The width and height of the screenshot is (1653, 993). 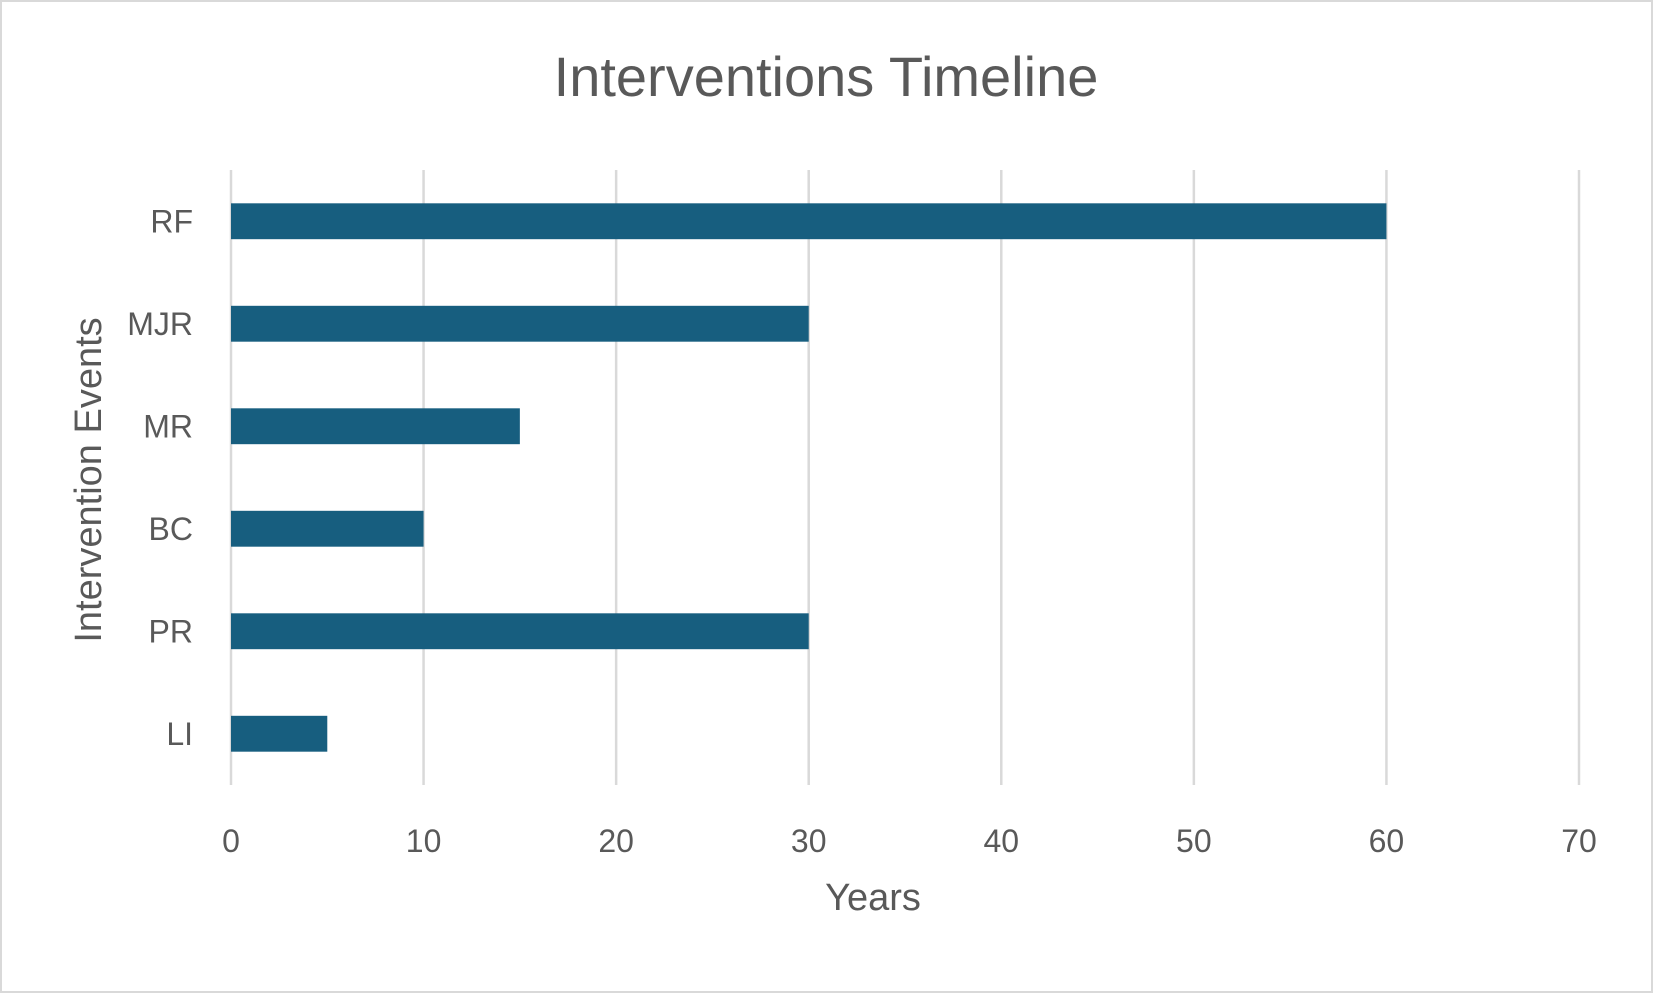 I want to click on y-axis-ticks: RF MJR MR BC PR LI, so click(x=160, y=477).